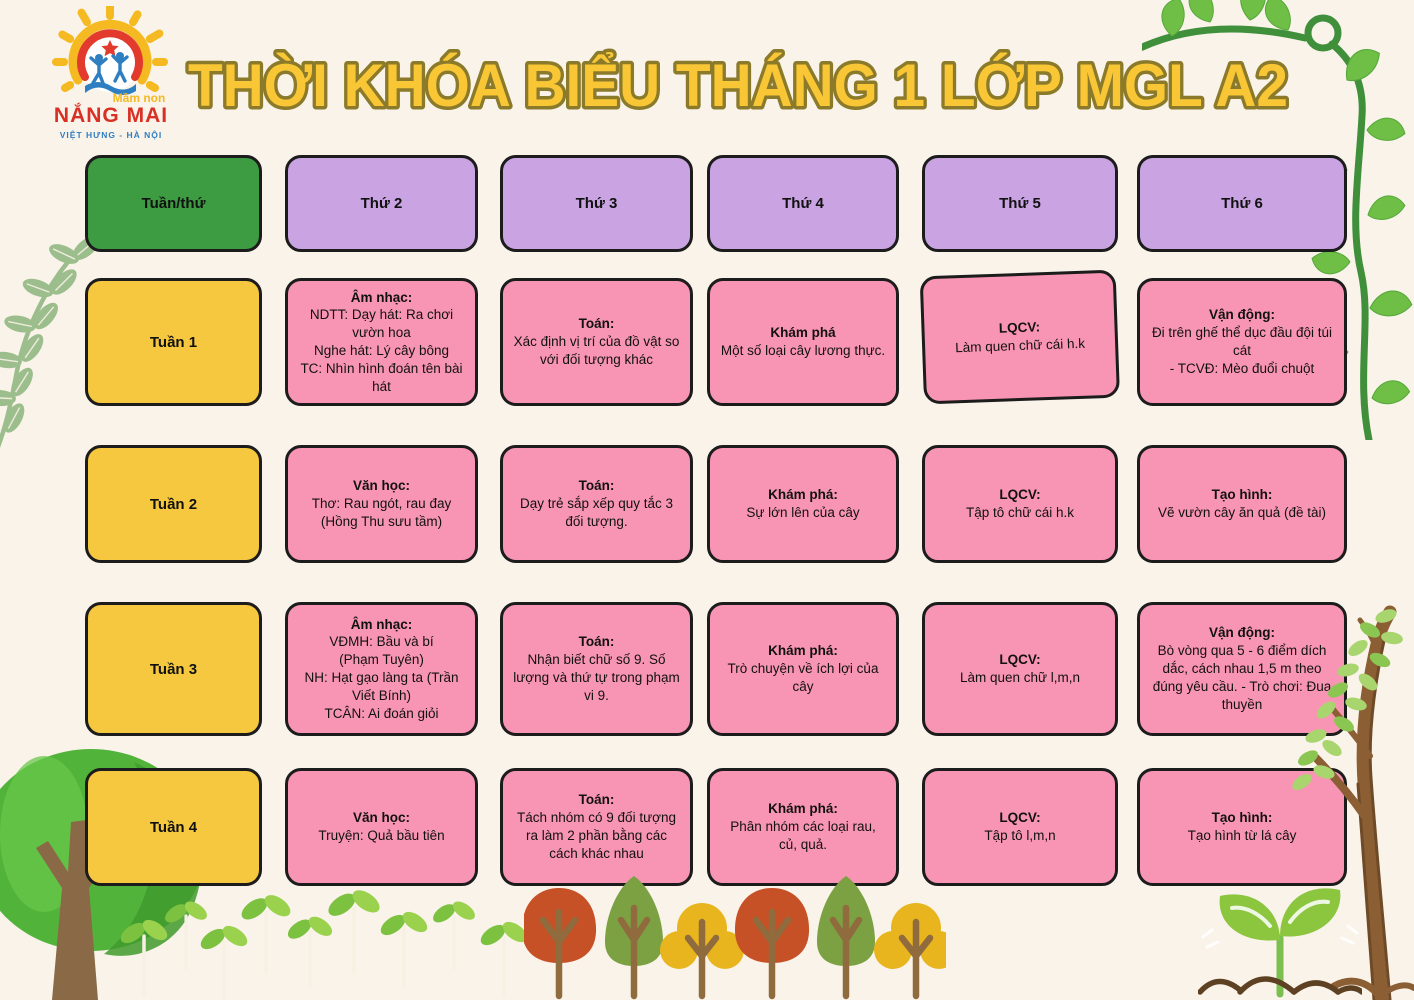 The width and height of the screenshot is (1414, 1000). What do you see at coordinates (803, 677) in the screenshot?
I see `lesson-content: Trò chuyện về ích lợi của cây` at bounding box center [803, 677].